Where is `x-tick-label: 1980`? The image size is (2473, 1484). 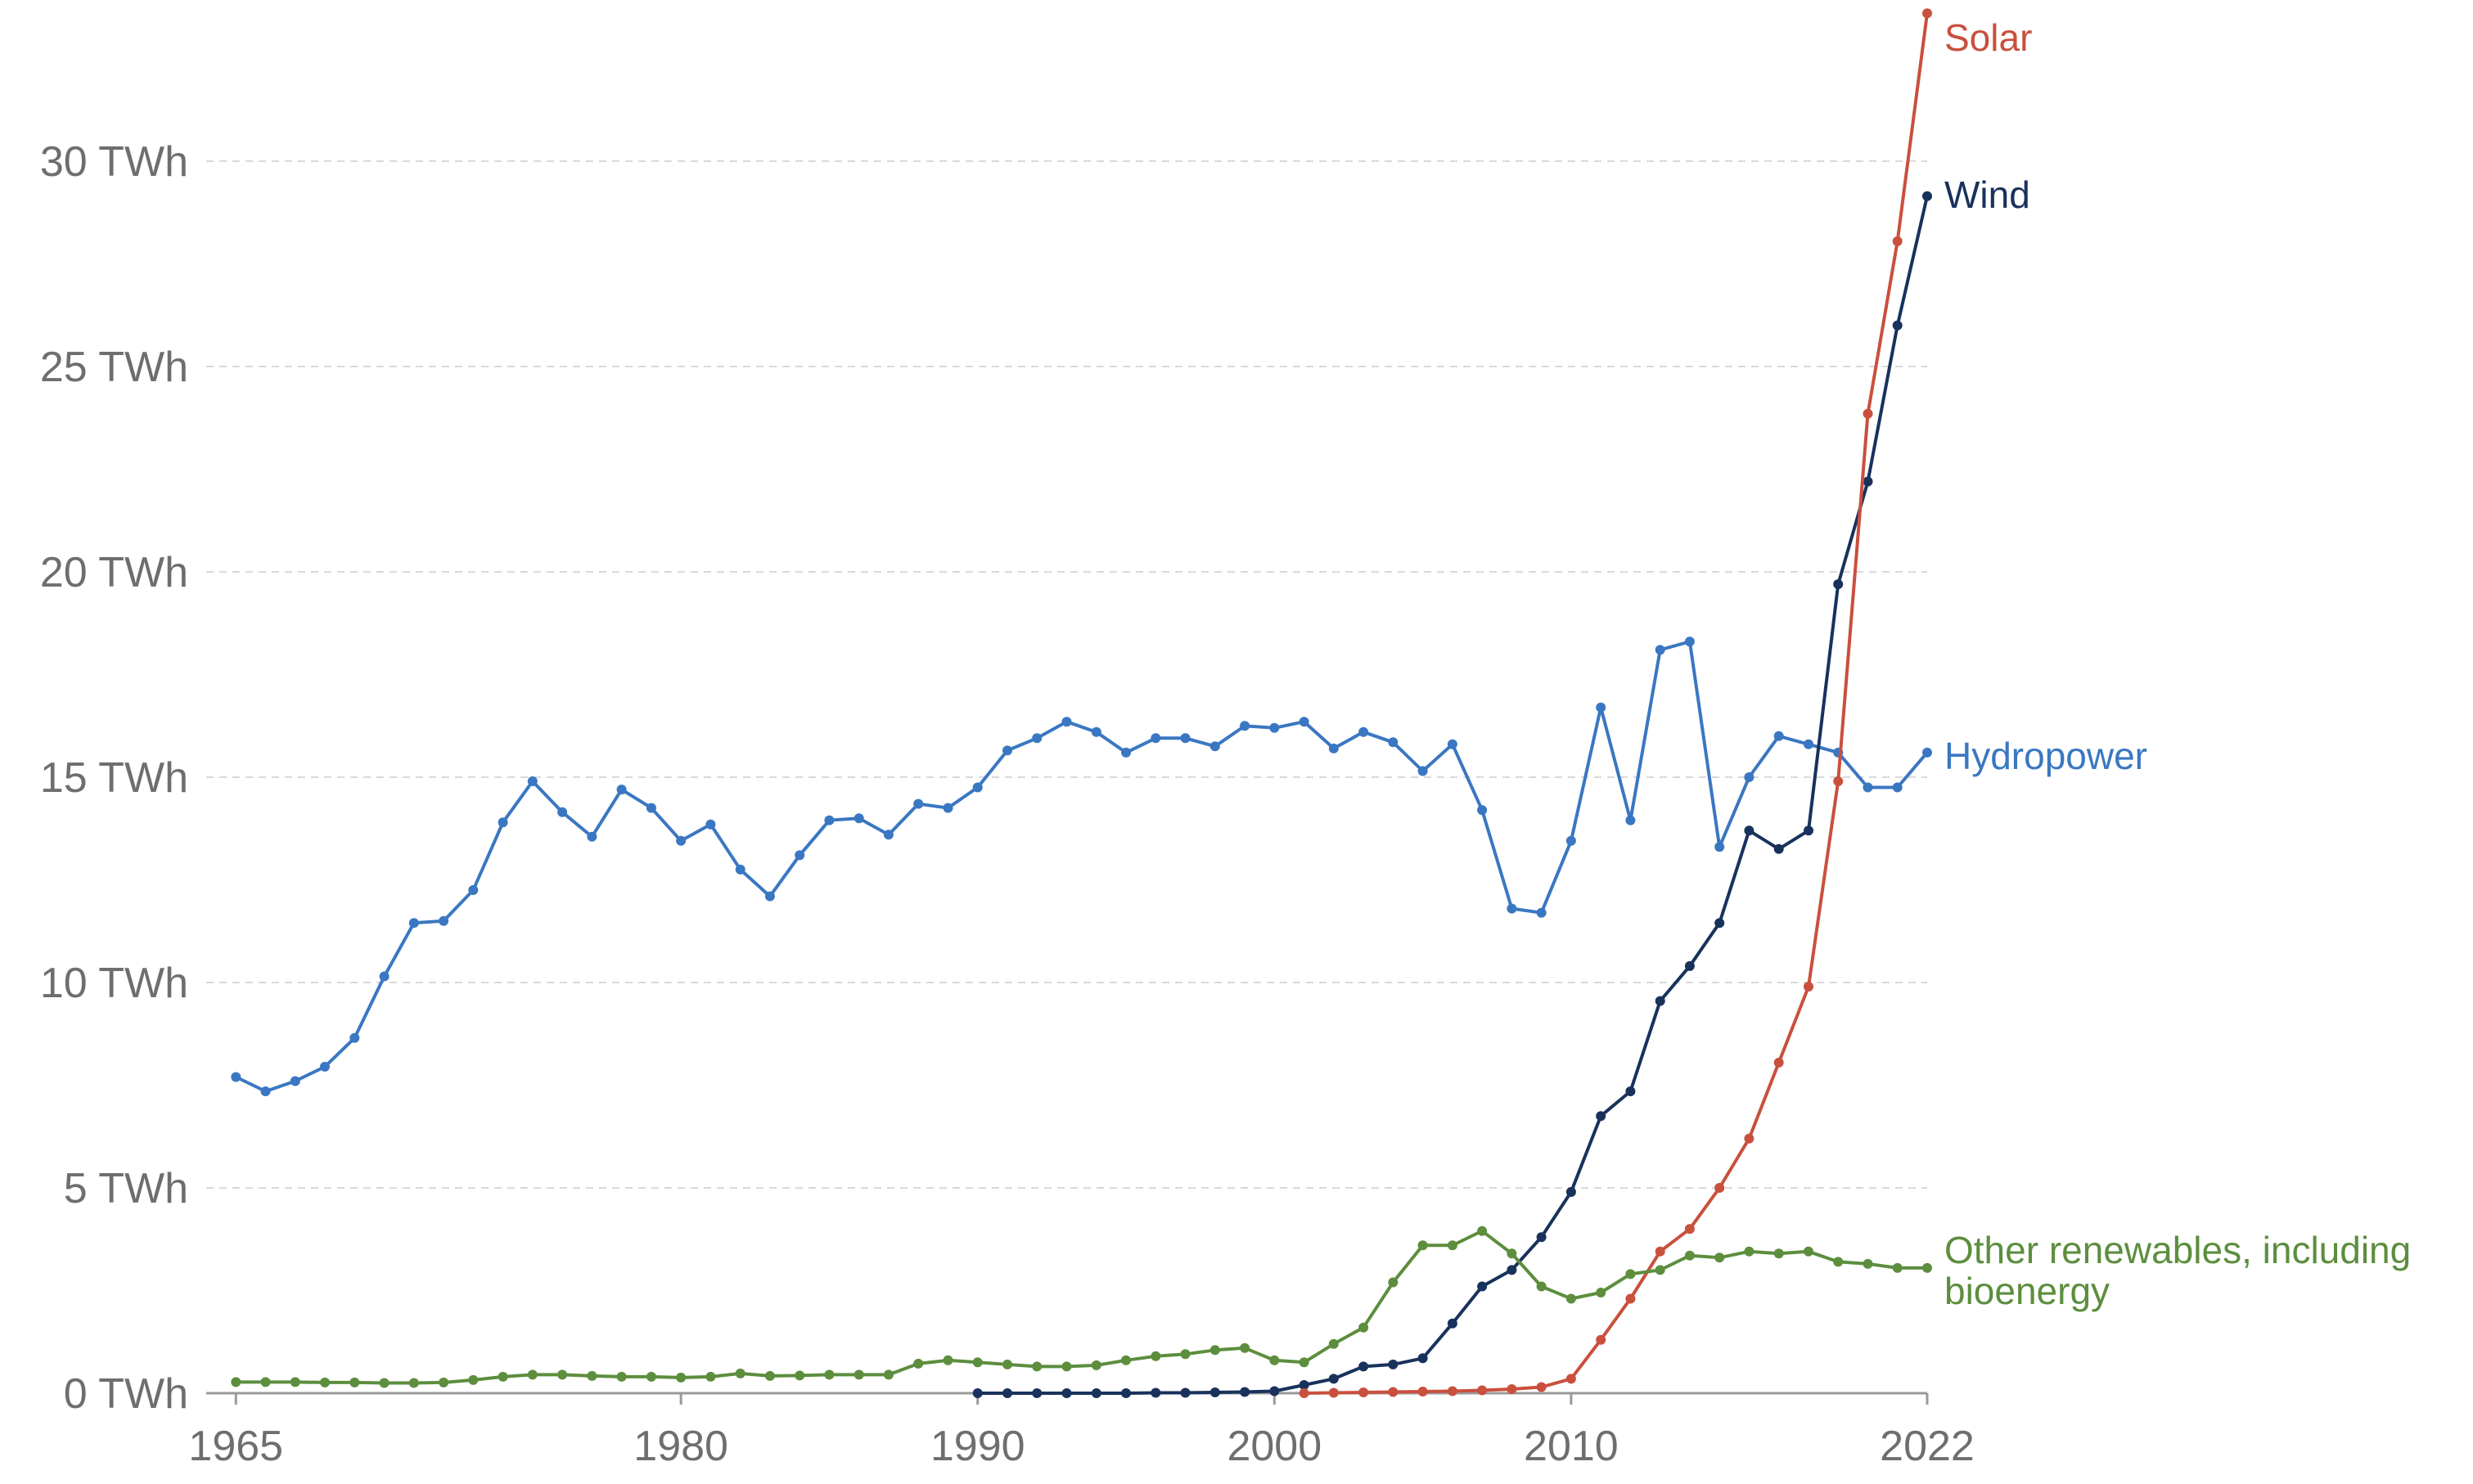 x-tick-label: 1980 is located at coordinates (680, 1446).